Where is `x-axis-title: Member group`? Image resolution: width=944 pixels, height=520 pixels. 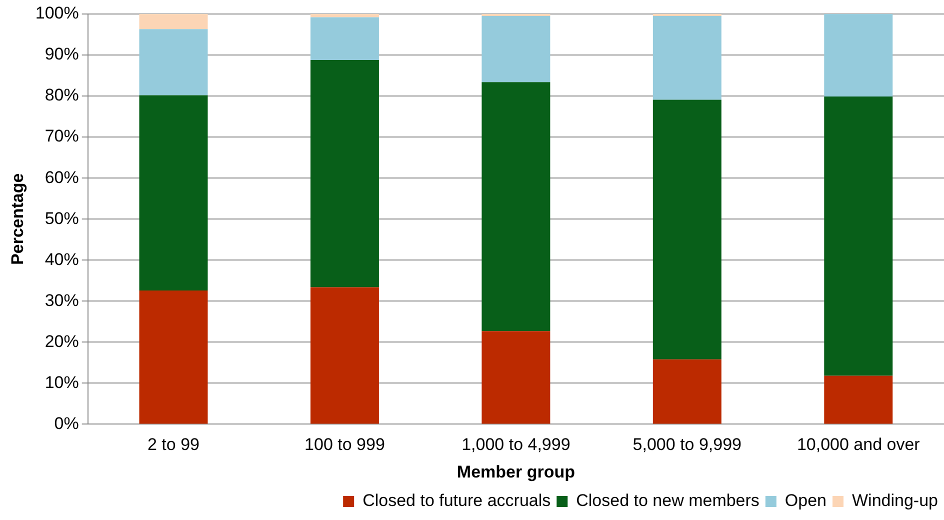
x-axis-title: Member group is located at coordinates (515, 472).